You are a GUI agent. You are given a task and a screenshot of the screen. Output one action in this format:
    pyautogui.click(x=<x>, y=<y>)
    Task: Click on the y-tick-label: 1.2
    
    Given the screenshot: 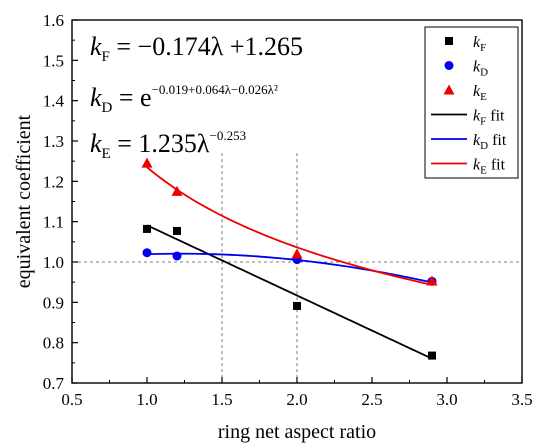 What is the action you would take?
    pyautogui.click(x=53, y=181)
    